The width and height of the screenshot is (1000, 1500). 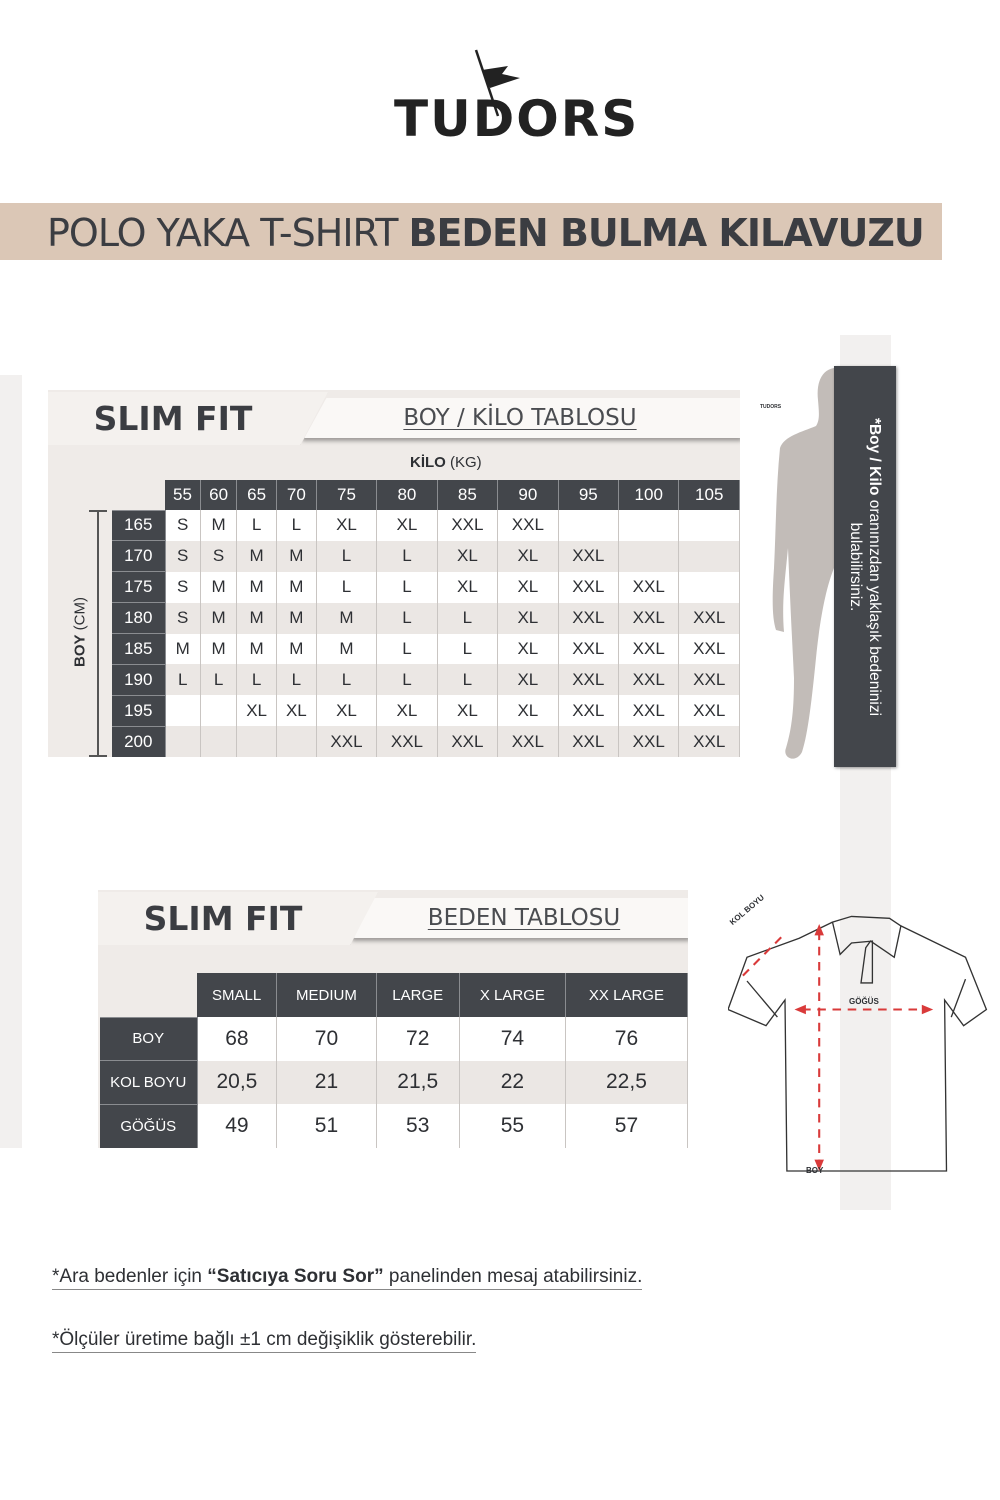 What do you see at coordinates (139, 618) in the screenshot?
I see `height-header: 180` at bounding box center [139, 618].